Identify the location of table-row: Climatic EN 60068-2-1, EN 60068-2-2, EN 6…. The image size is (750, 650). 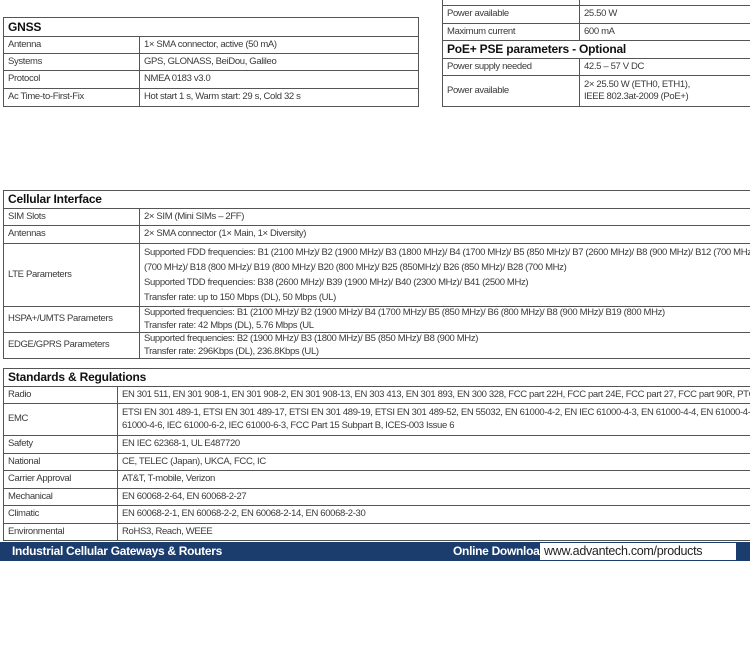
(376, 514).